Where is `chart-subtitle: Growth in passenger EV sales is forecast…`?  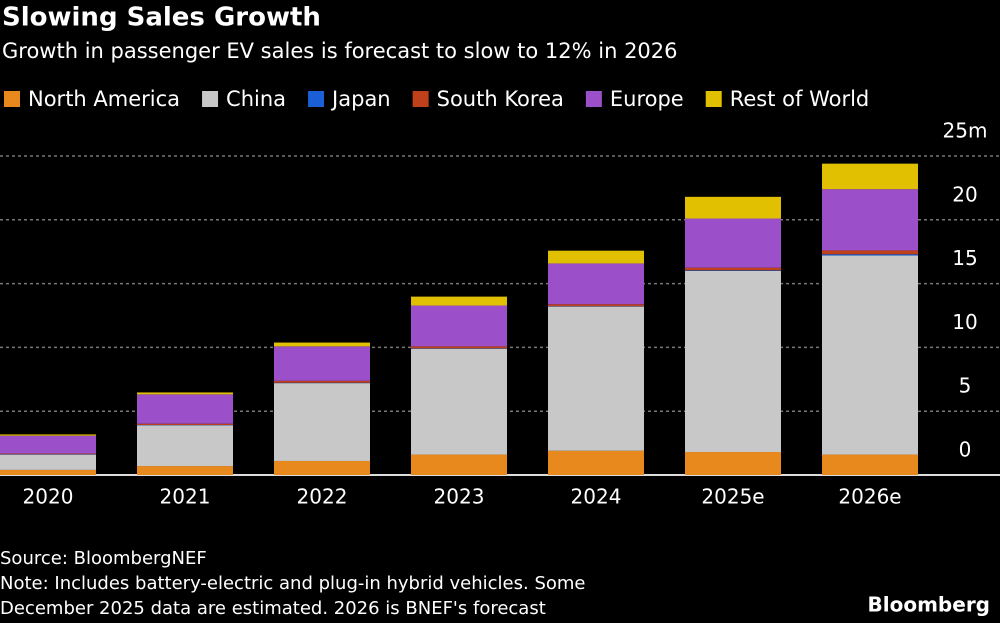
chart-subtitle: Growth in passenger EV sales is forecast… is located at coordinates (340, 51).